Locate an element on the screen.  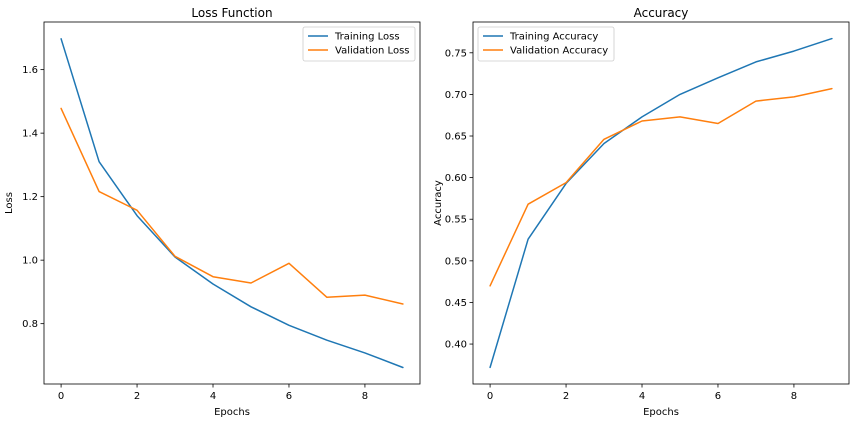
y-tick-label: 1.0 is located at coordinates (30, 261).